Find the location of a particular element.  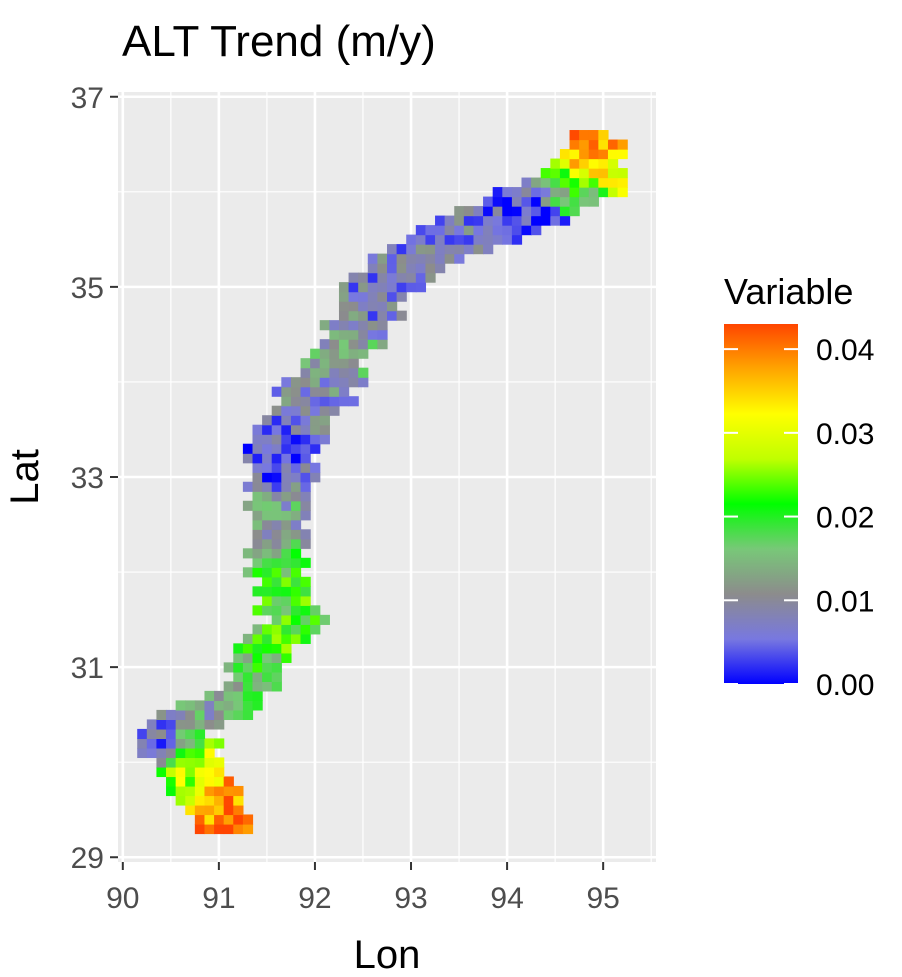

y-tick-label: 31 is located at coordinates (87, 668).